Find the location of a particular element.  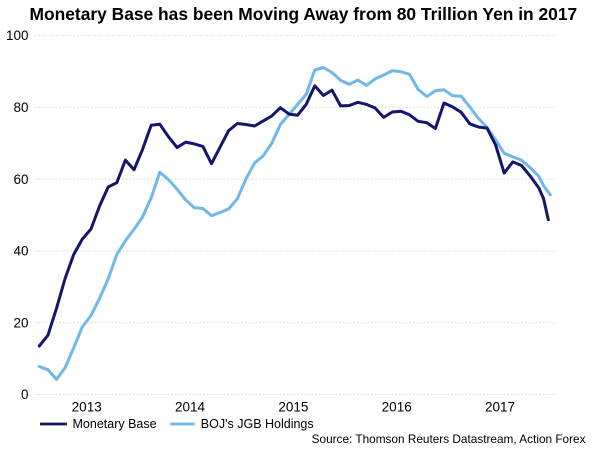

svg-text: 2017 is located at coordinates (500, 407).